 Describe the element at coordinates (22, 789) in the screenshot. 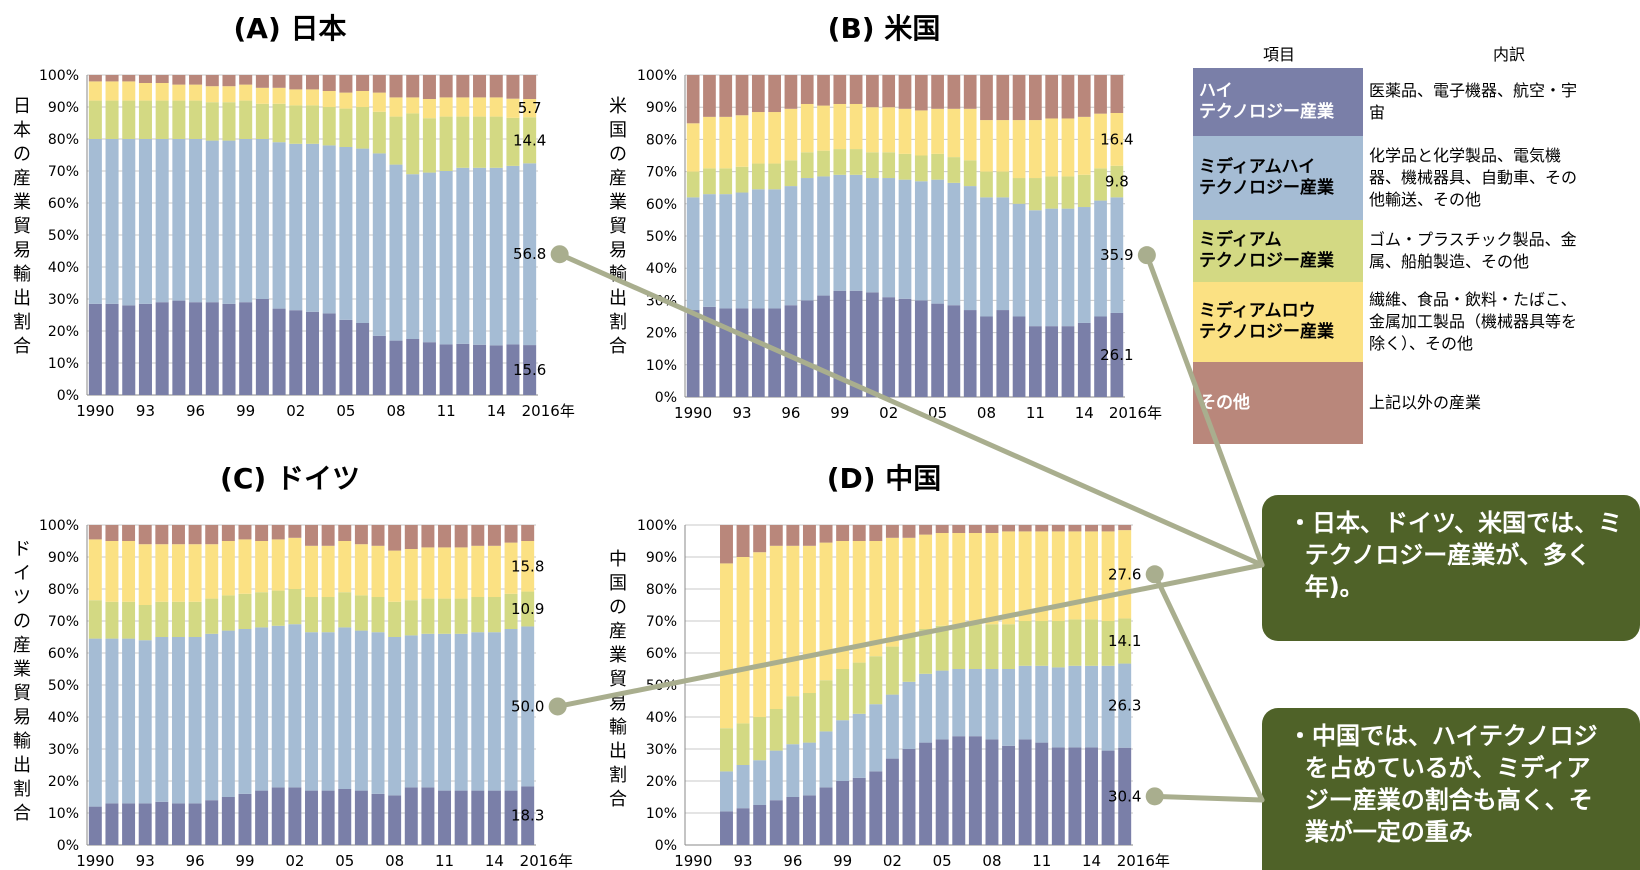

I see `y-axis-label-char: 割` at that location.